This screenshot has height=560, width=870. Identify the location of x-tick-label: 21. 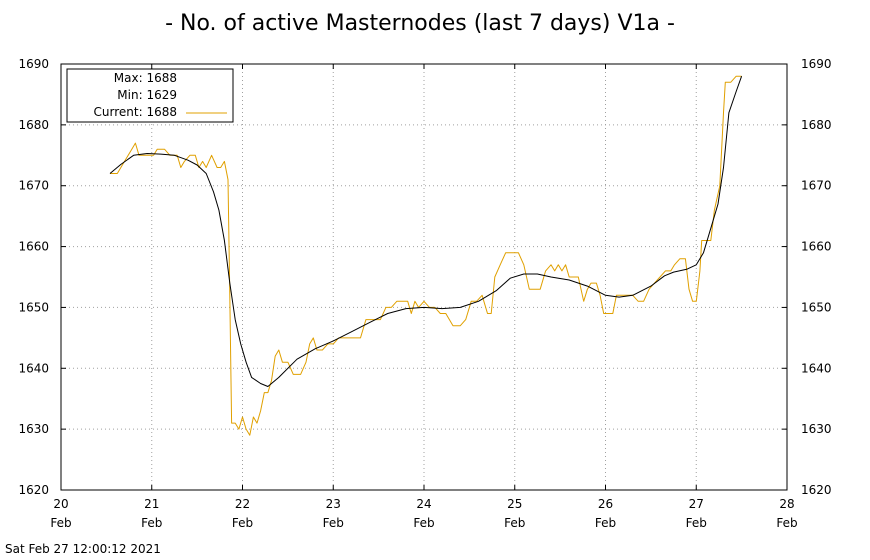
(151, 504).